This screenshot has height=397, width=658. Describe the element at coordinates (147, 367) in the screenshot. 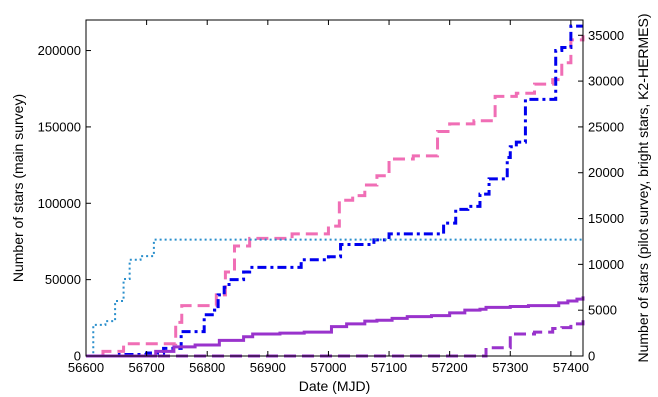

I see `x-tick-label: 56700` at that location.